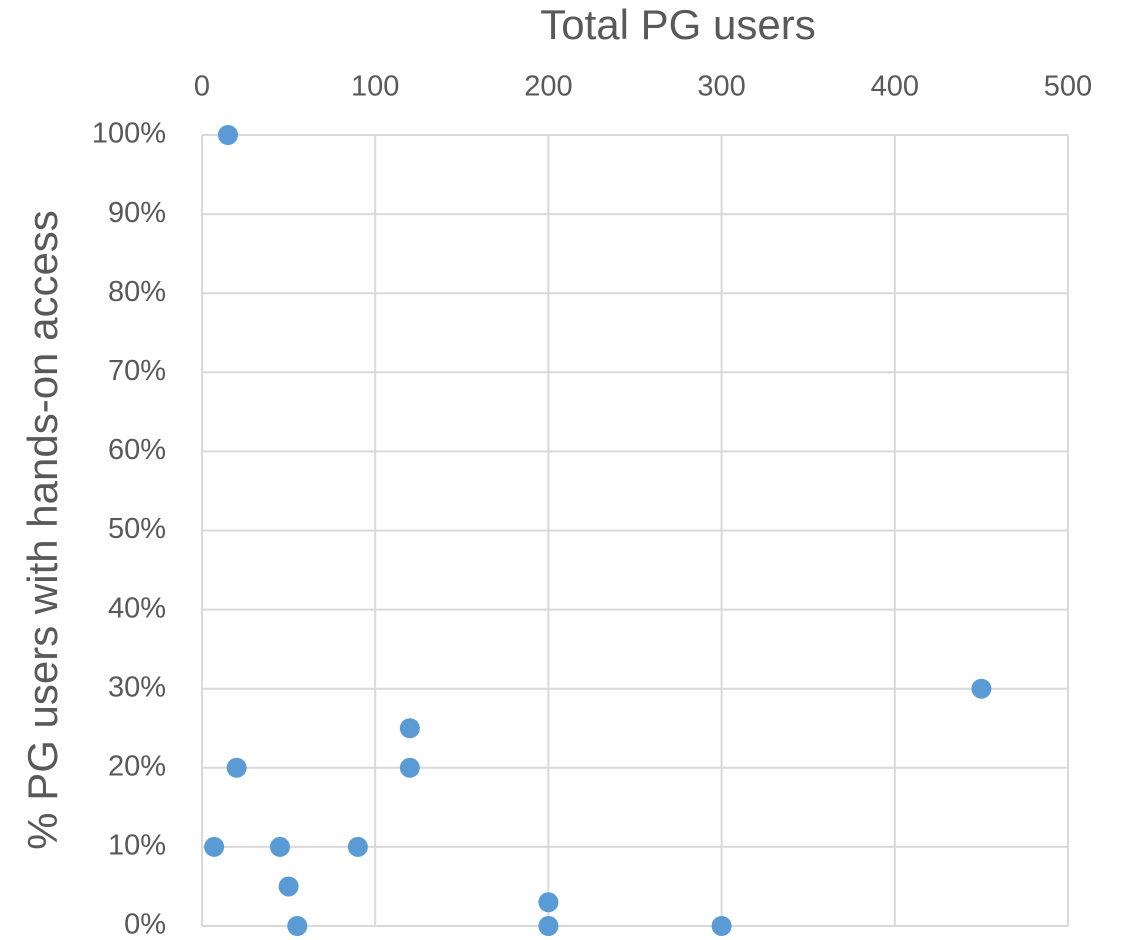 This screenshot has height=940, width=1127. What do you see at coordinates (129, 134) in the screenshot?
I see `y-tick-label: 100%` at bounding box center [129, 134].